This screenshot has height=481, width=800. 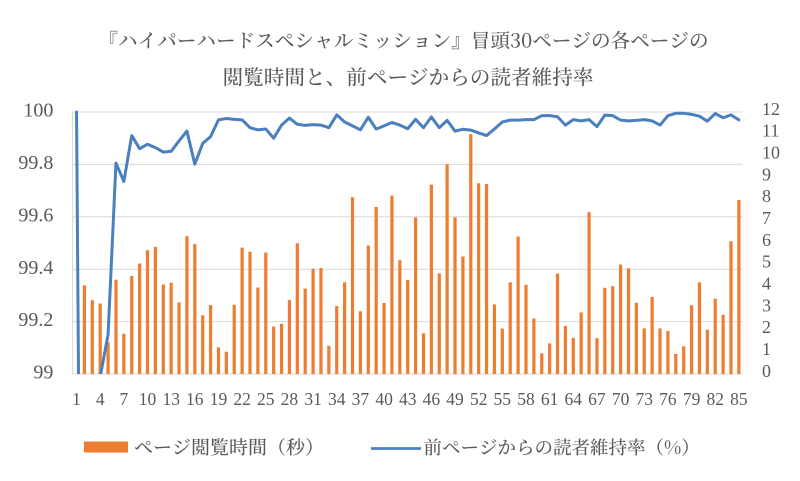 I want to click on svg-text: 37, so click(x=361, y=399).